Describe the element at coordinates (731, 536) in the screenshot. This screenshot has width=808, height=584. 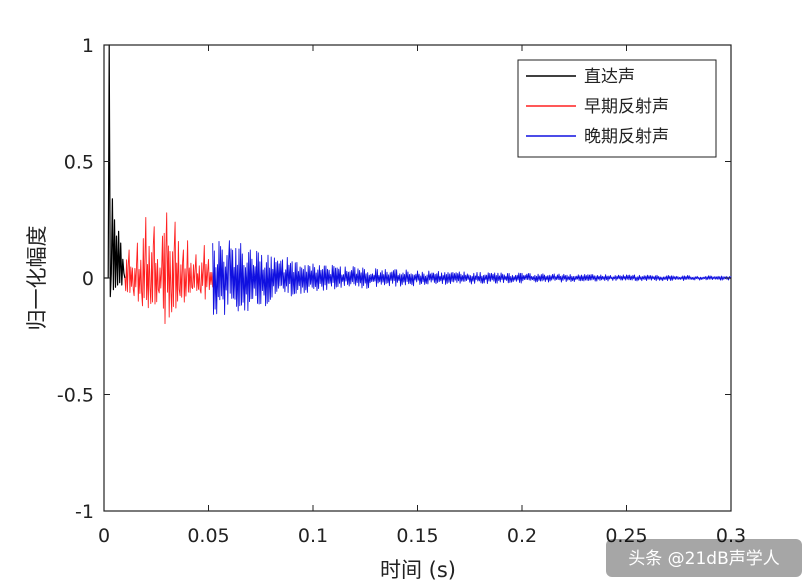
I see `x-tick-label: 0.3` at that location.